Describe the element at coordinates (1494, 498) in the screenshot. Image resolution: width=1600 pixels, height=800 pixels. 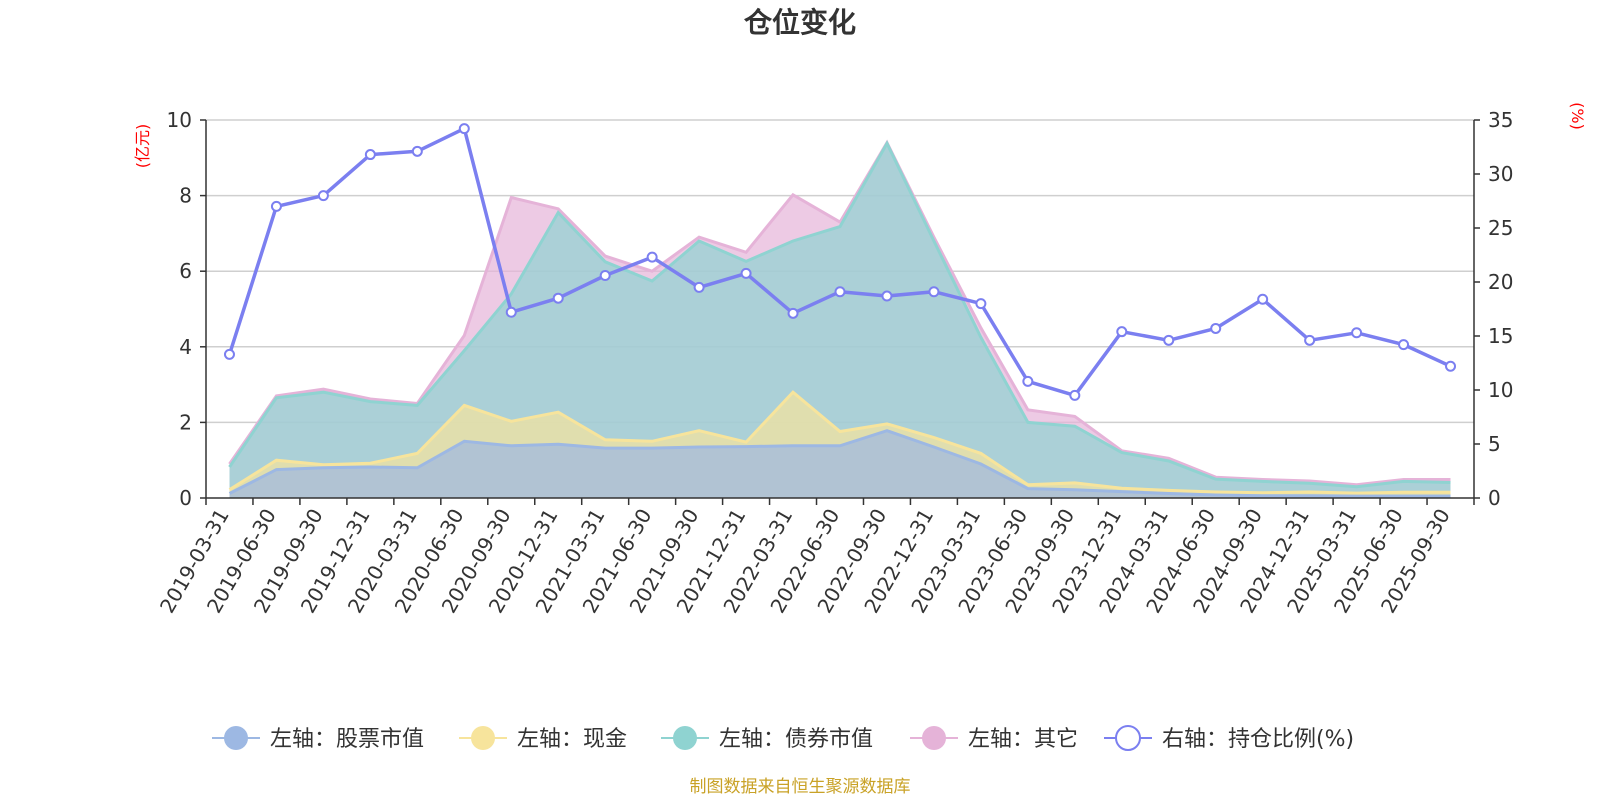
I see `right-tick-label: 0` at that location.